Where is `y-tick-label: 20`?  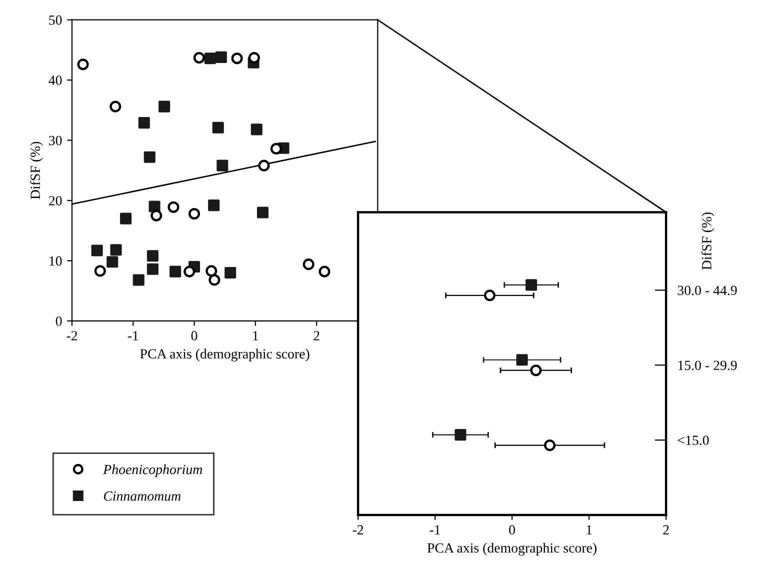
y-tick-label: 20 is located at coordinates (55, 201).